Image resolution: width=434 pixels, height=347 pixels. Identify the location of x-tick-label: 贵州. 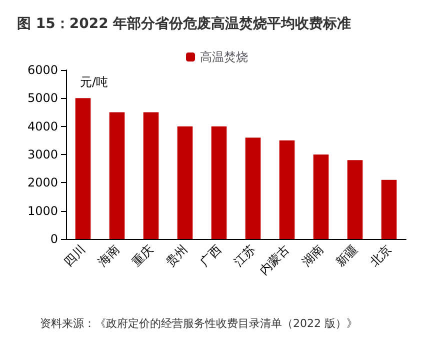
(176, 255).